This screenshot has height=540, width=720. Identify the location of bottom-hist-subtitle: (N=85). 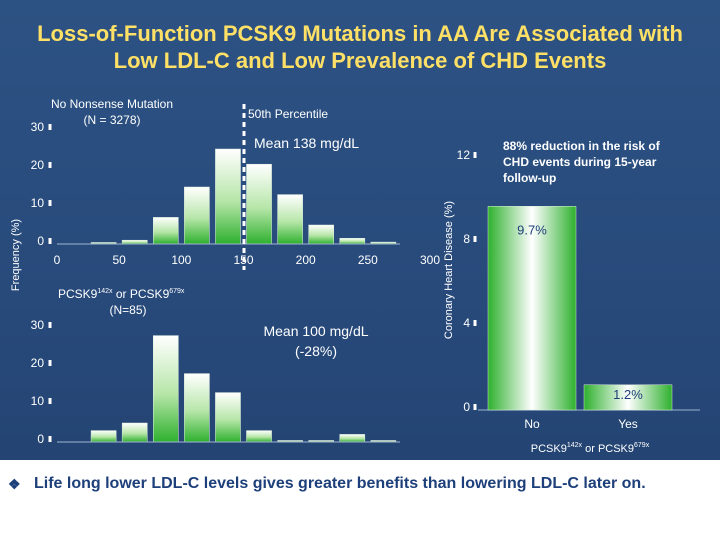
(127, 310).